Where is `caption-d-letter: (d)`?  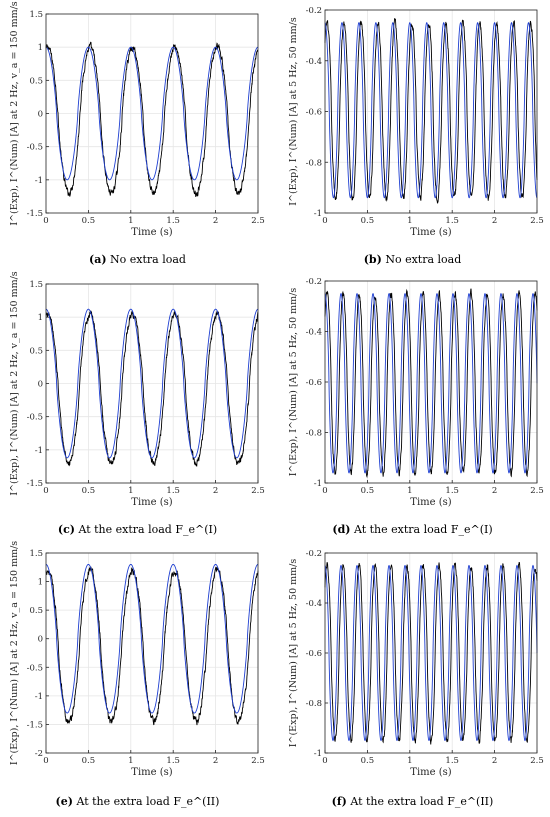 caption-d-letter: (d) is located at coordinates (341, 529).